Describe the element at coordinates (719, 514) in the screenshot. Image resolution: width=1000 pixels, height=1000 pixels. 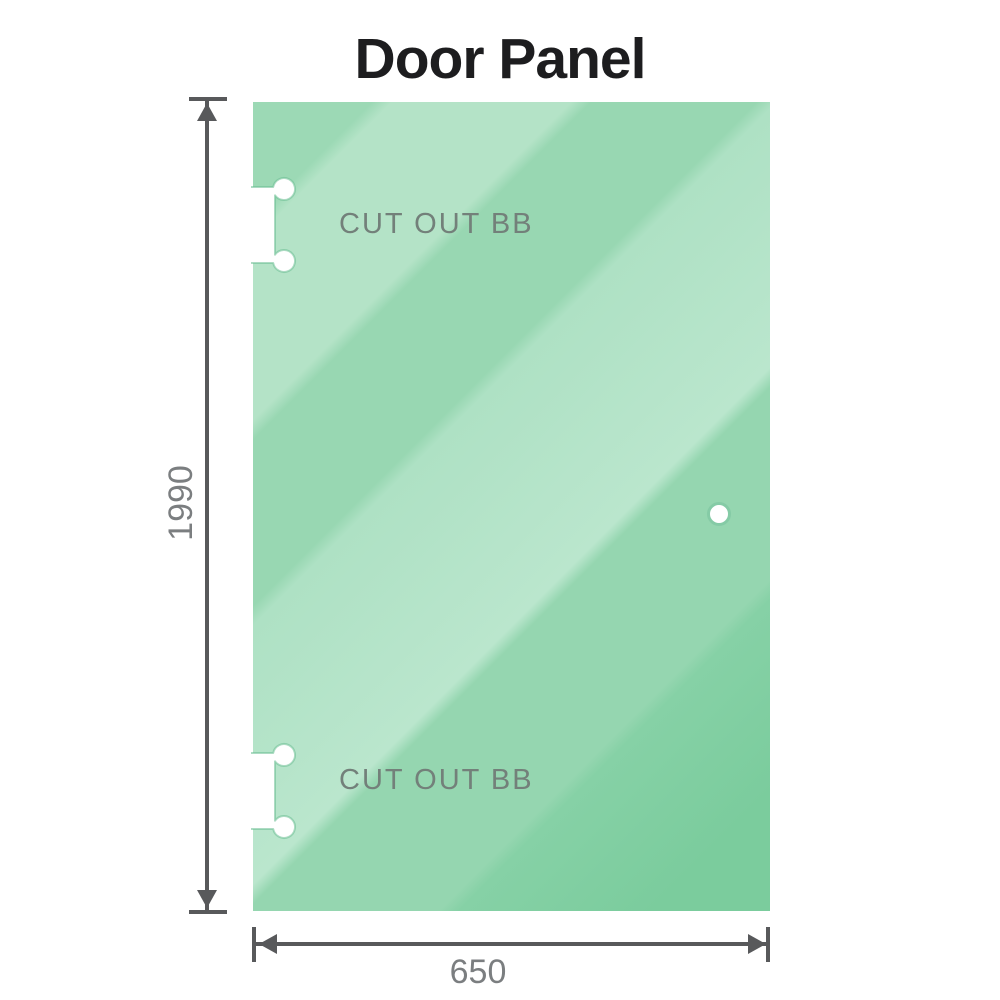
I see `handle-hole` at that location.